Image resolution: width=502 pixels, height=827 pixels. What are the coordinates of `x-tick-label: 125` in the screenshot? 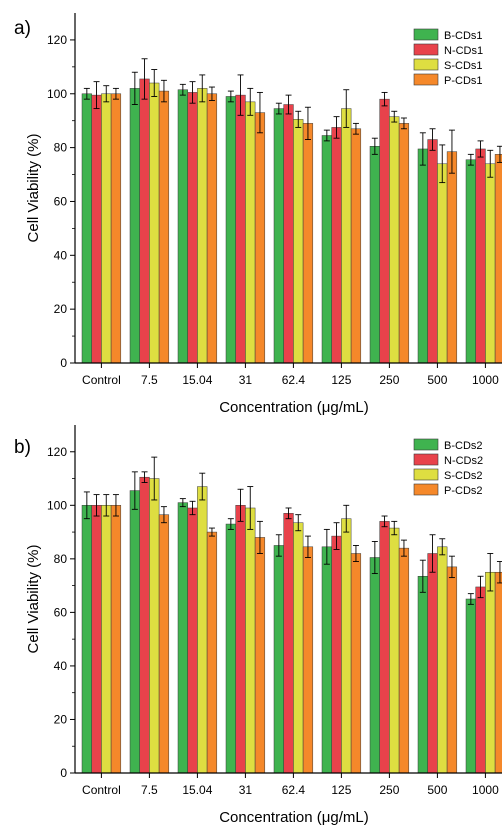 It's located at (341, 790).